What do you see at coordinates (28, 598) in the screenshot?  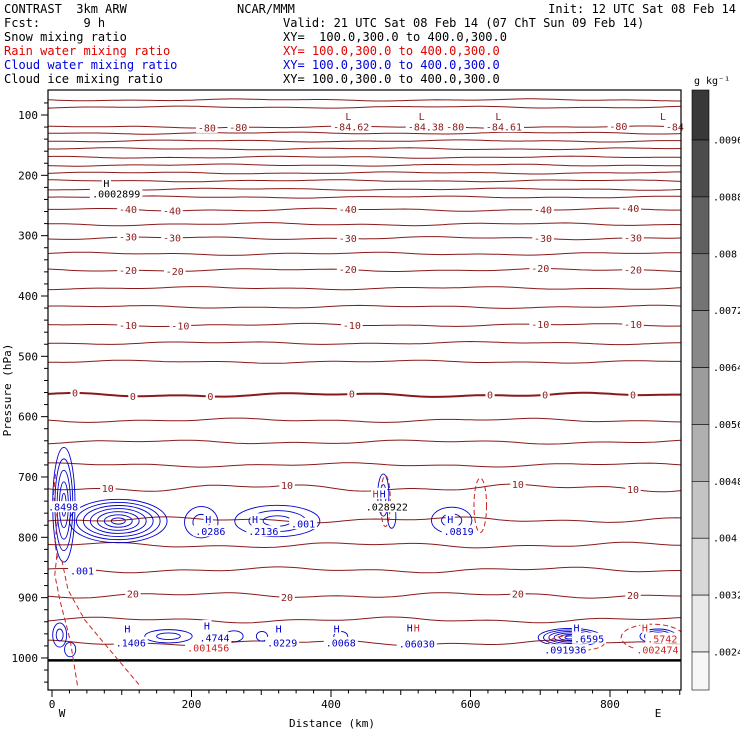 I see `svg-text: 900` at bounding box center [28, 598].